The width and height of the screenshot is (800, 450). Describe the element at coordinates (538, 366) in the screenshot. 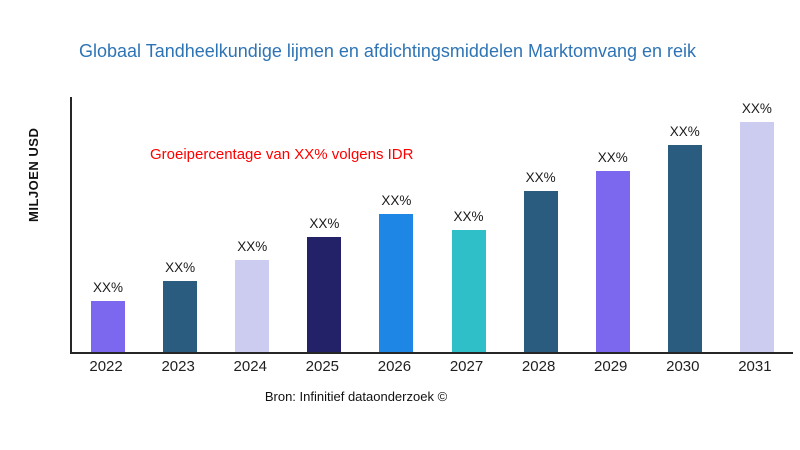

I see `x-tick-2028: 2028` at that location.